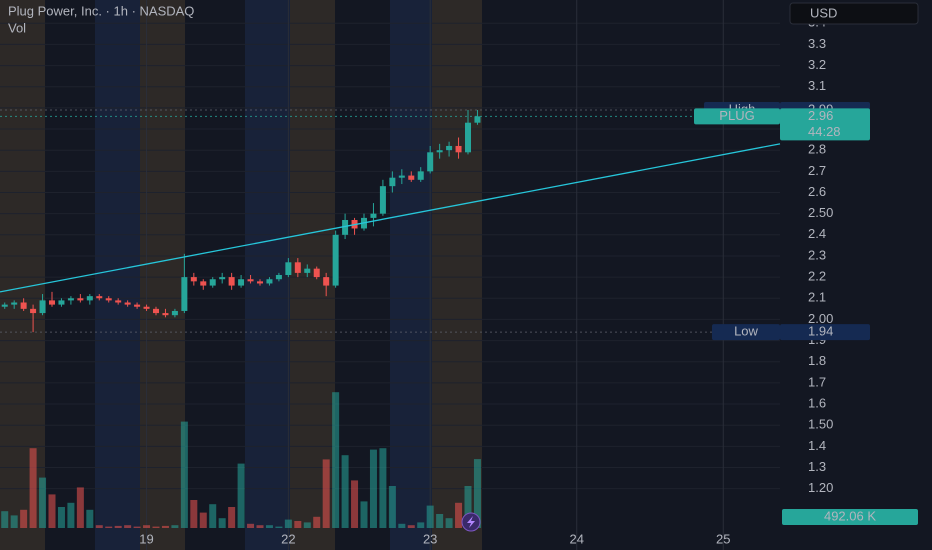 The height and width of the screenshot is (550, 932). What do you see at coordinates (820, 487) in the screenshot?
I see `y-tick-label: 1.20` at bounding box center [820, 487].